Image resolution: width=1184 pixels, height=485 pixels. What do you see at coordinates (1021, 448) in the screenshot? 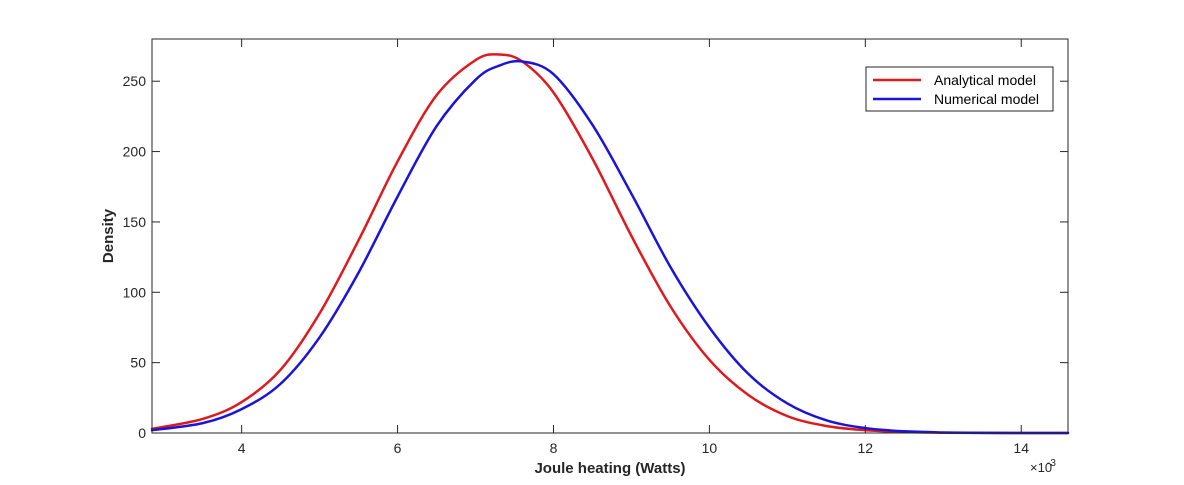
I see `x-tick-label: 14` at bounding box center [1021, 448].